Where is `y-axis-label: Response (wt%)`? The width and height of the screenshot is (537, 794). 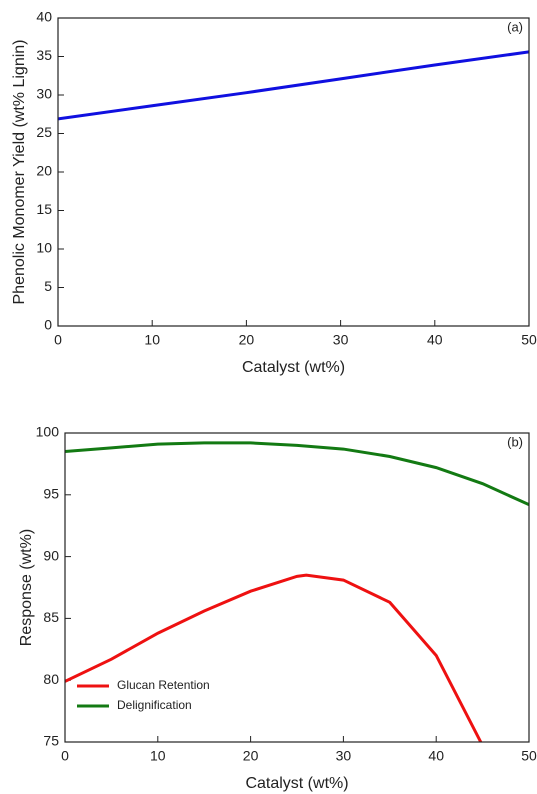 y-axis-label: Response (wt%) is located at coordinates (26, 587).